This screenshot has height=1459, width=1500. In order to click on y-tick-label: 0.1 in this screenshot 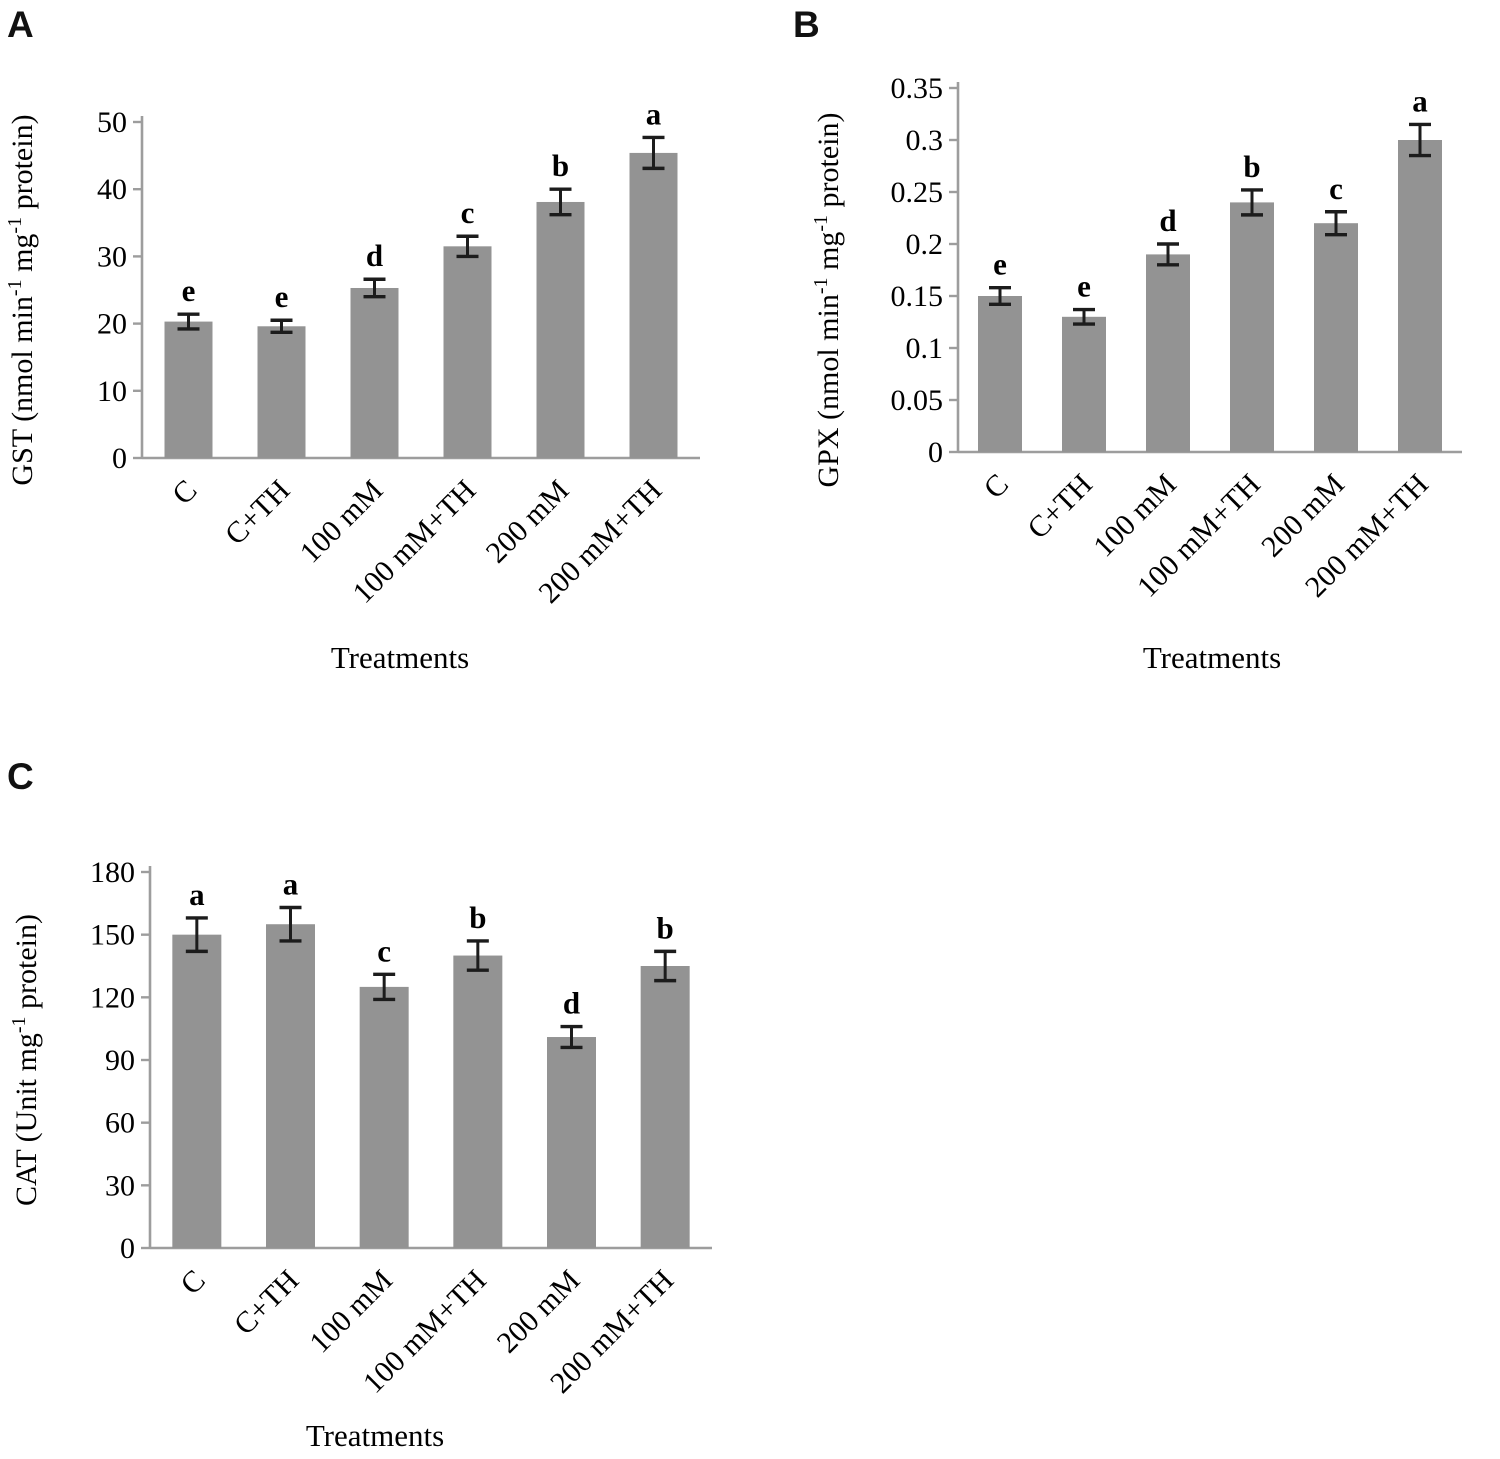, I will do `click(925, 348)`.